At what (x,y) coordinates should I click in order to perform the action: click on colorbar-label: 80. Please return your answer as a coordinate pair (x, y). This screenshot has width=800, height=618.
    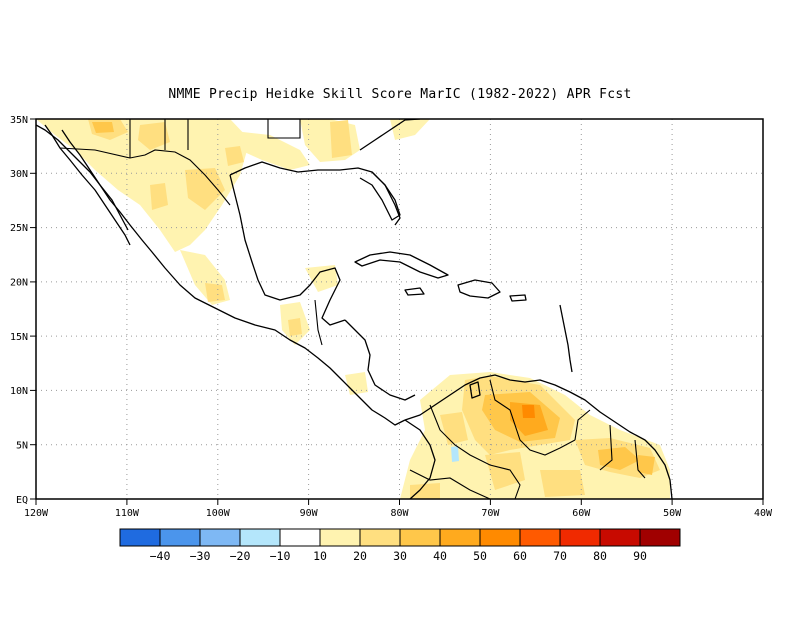
    Looking at the image, I should click on (600, 556).